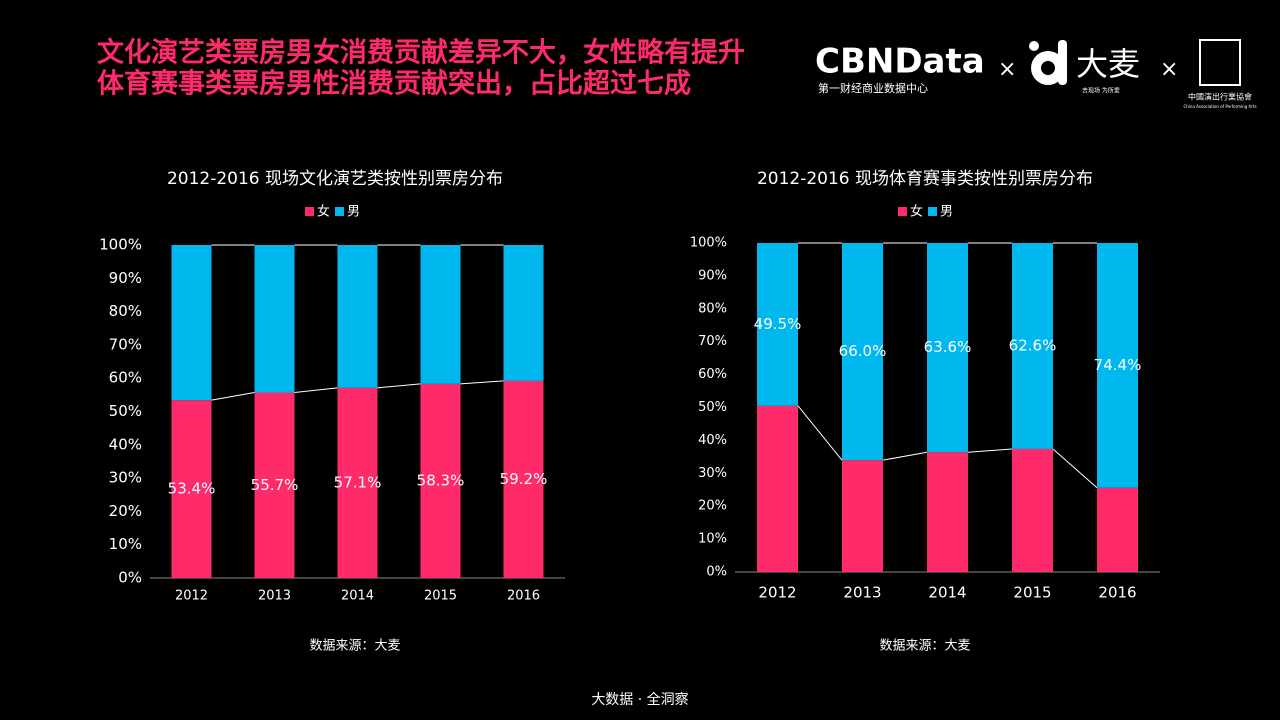 The width and height of the screenshot is (1280, 720). Describe the element at coordinates (1219, 106) in the screenshot. I see `logo-capa-sub: China Association of Performing Arts` at that location.